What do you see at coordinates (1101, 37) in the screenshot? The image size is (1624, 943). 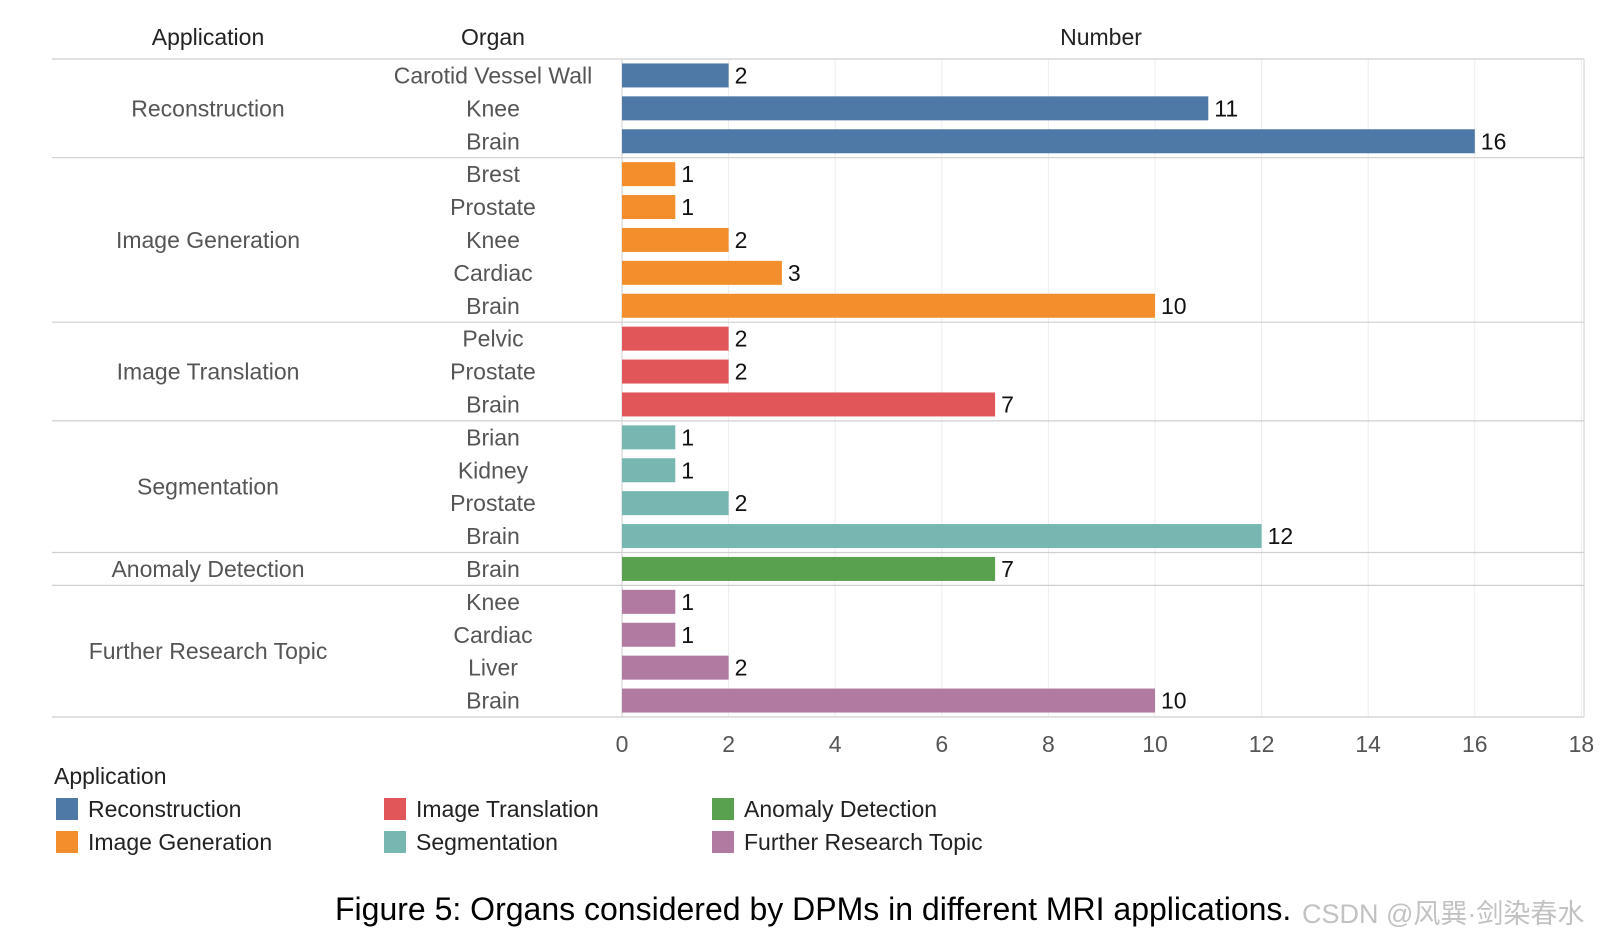 I see `header-number: Number` at bounding box center [1101, 37].